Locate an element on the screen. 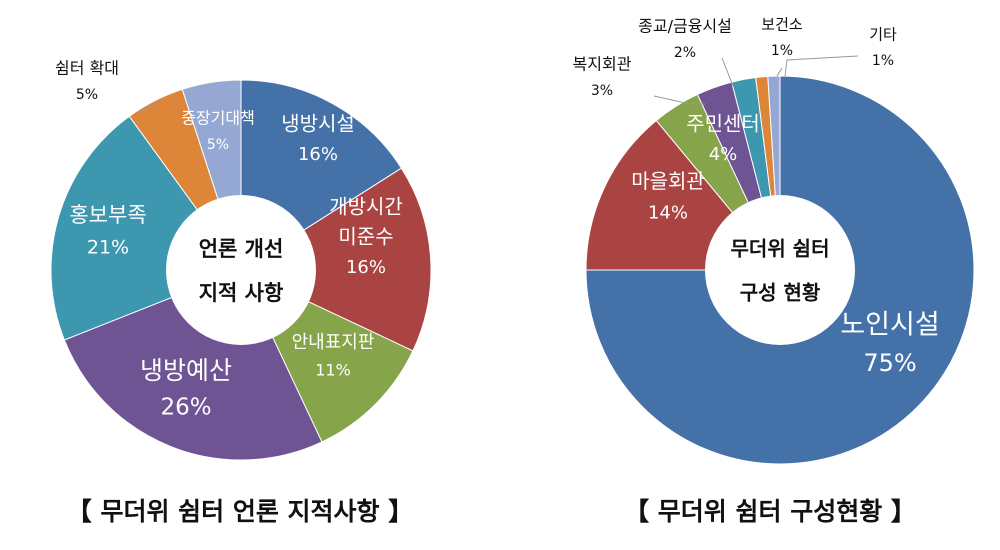 This screenshot has height=550, width=1000. slice-category-label: 중장기대책 is located at coordinates (218, 118).